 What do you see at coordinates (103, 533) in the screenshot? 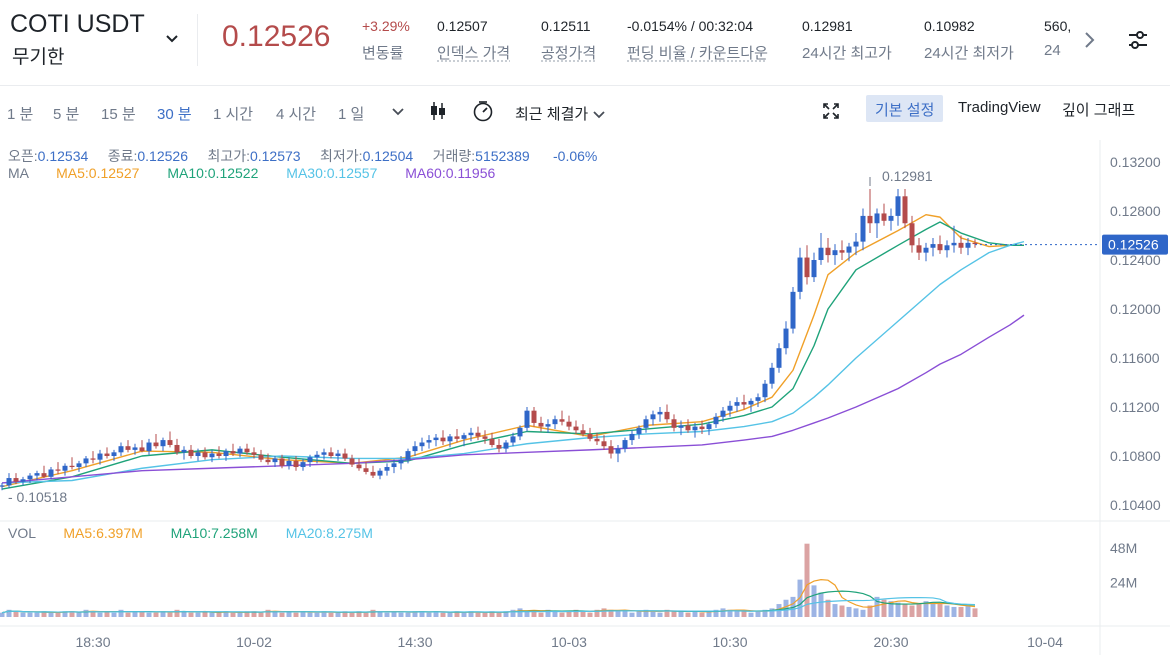
I see `vol-ma5-value: MA5:6.397M` at bounding box center [103, 533].